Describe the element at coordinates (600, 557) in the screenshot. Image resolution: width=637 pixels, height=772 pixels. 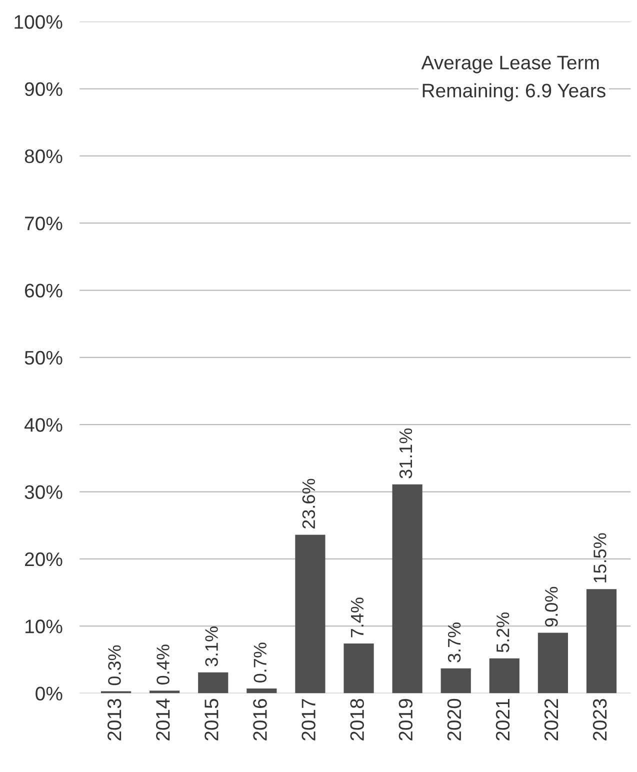
I see `data-label: 15.5%` at that location.